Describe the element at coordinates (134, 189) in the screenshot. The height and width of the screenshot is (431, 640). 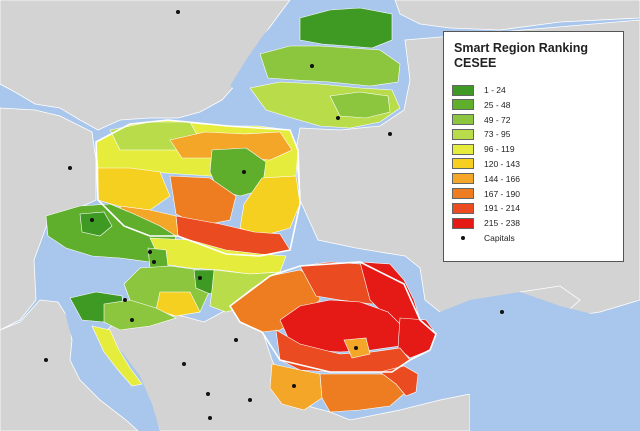
I see `region-poland-west` at that location.